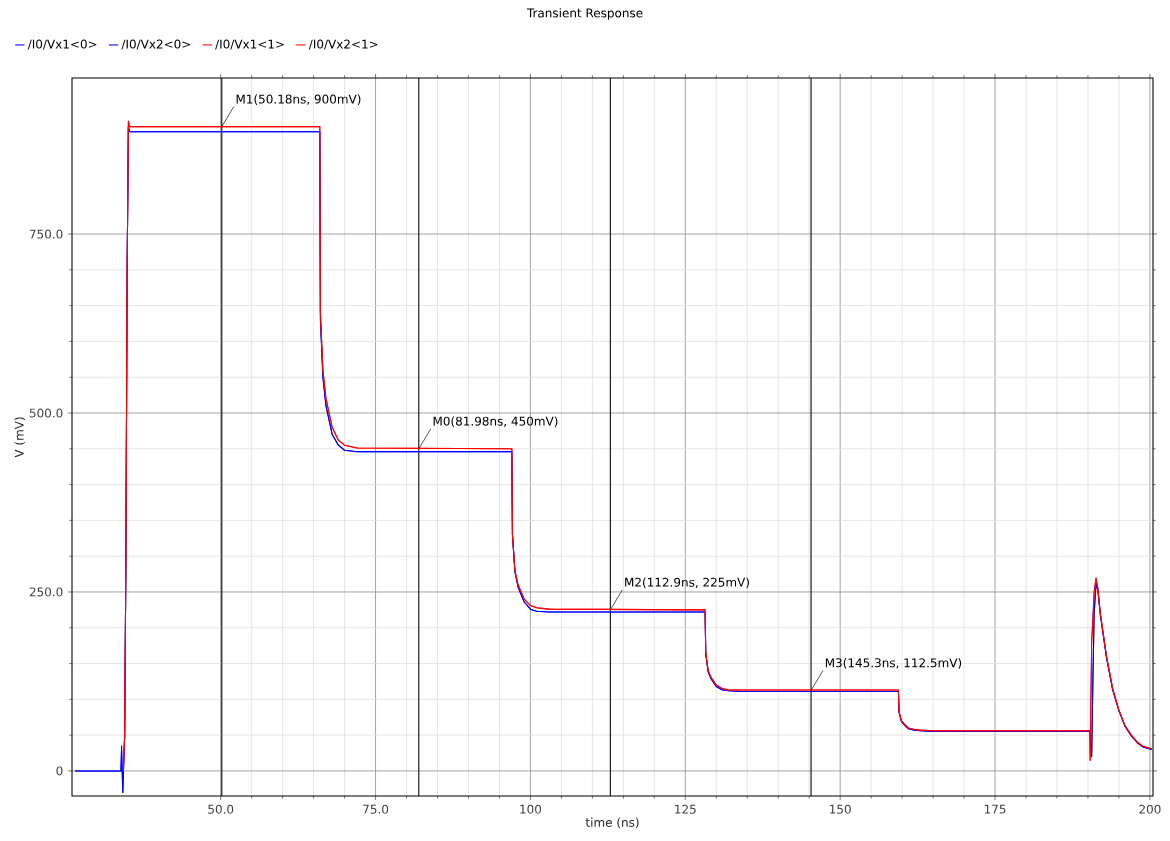 This screenshot has height=841, width=1170. Describe the element at coordinates (685, 809) in the screenshot. I see `x-tick-label: 125` at that location.